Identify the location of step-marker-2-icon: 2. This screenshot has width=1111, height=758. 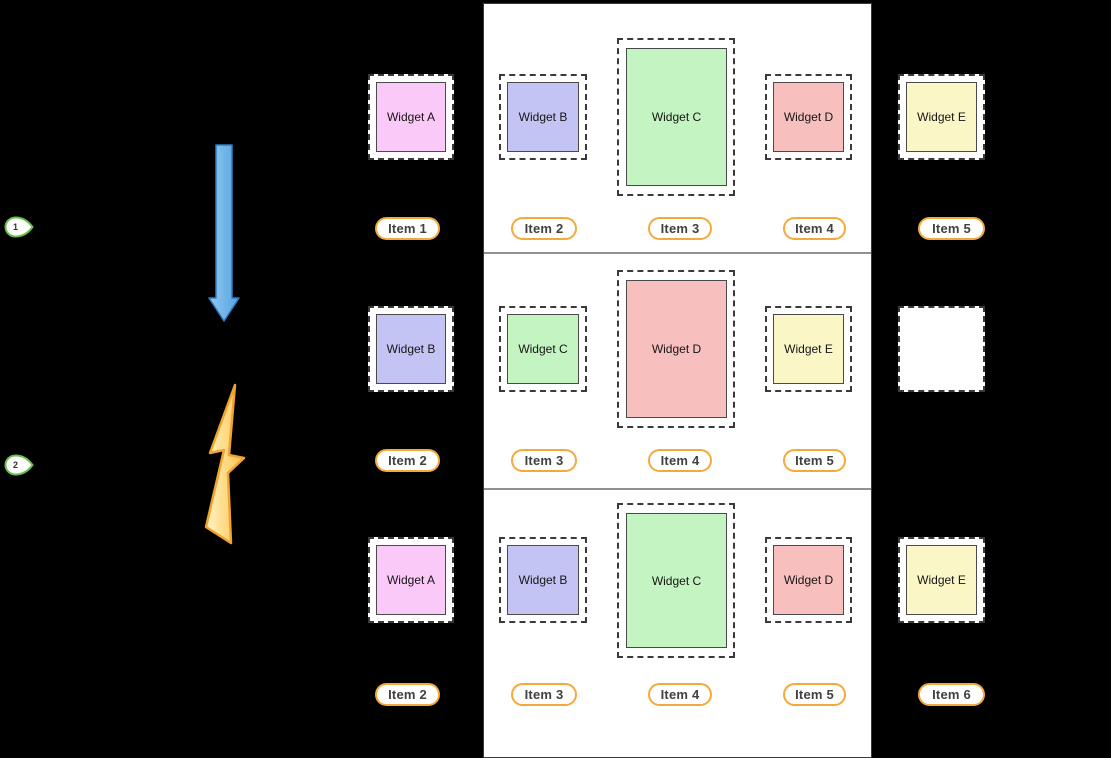
(19, 465).